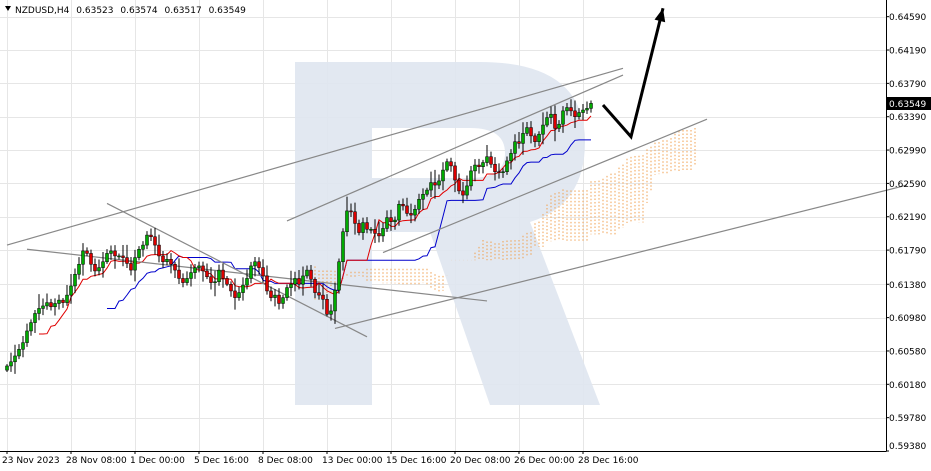  What do you see at coordinates (182, 11) in the screenshot?
I see `header-low: 0.63517` at bounding box center [182, 11].